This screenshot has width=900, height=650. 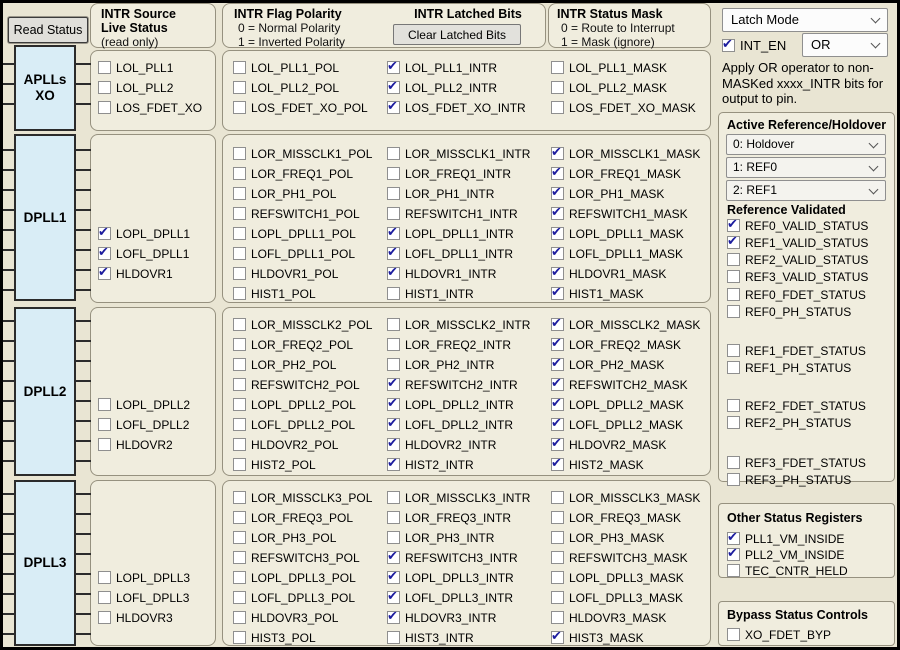 What do you see at coordinates (619, 213) in the screenshot?
I see `checkbox-row-REFSWITCH1_MASK: REFSWITCH1_MASK` at bounding box center [619, 213].